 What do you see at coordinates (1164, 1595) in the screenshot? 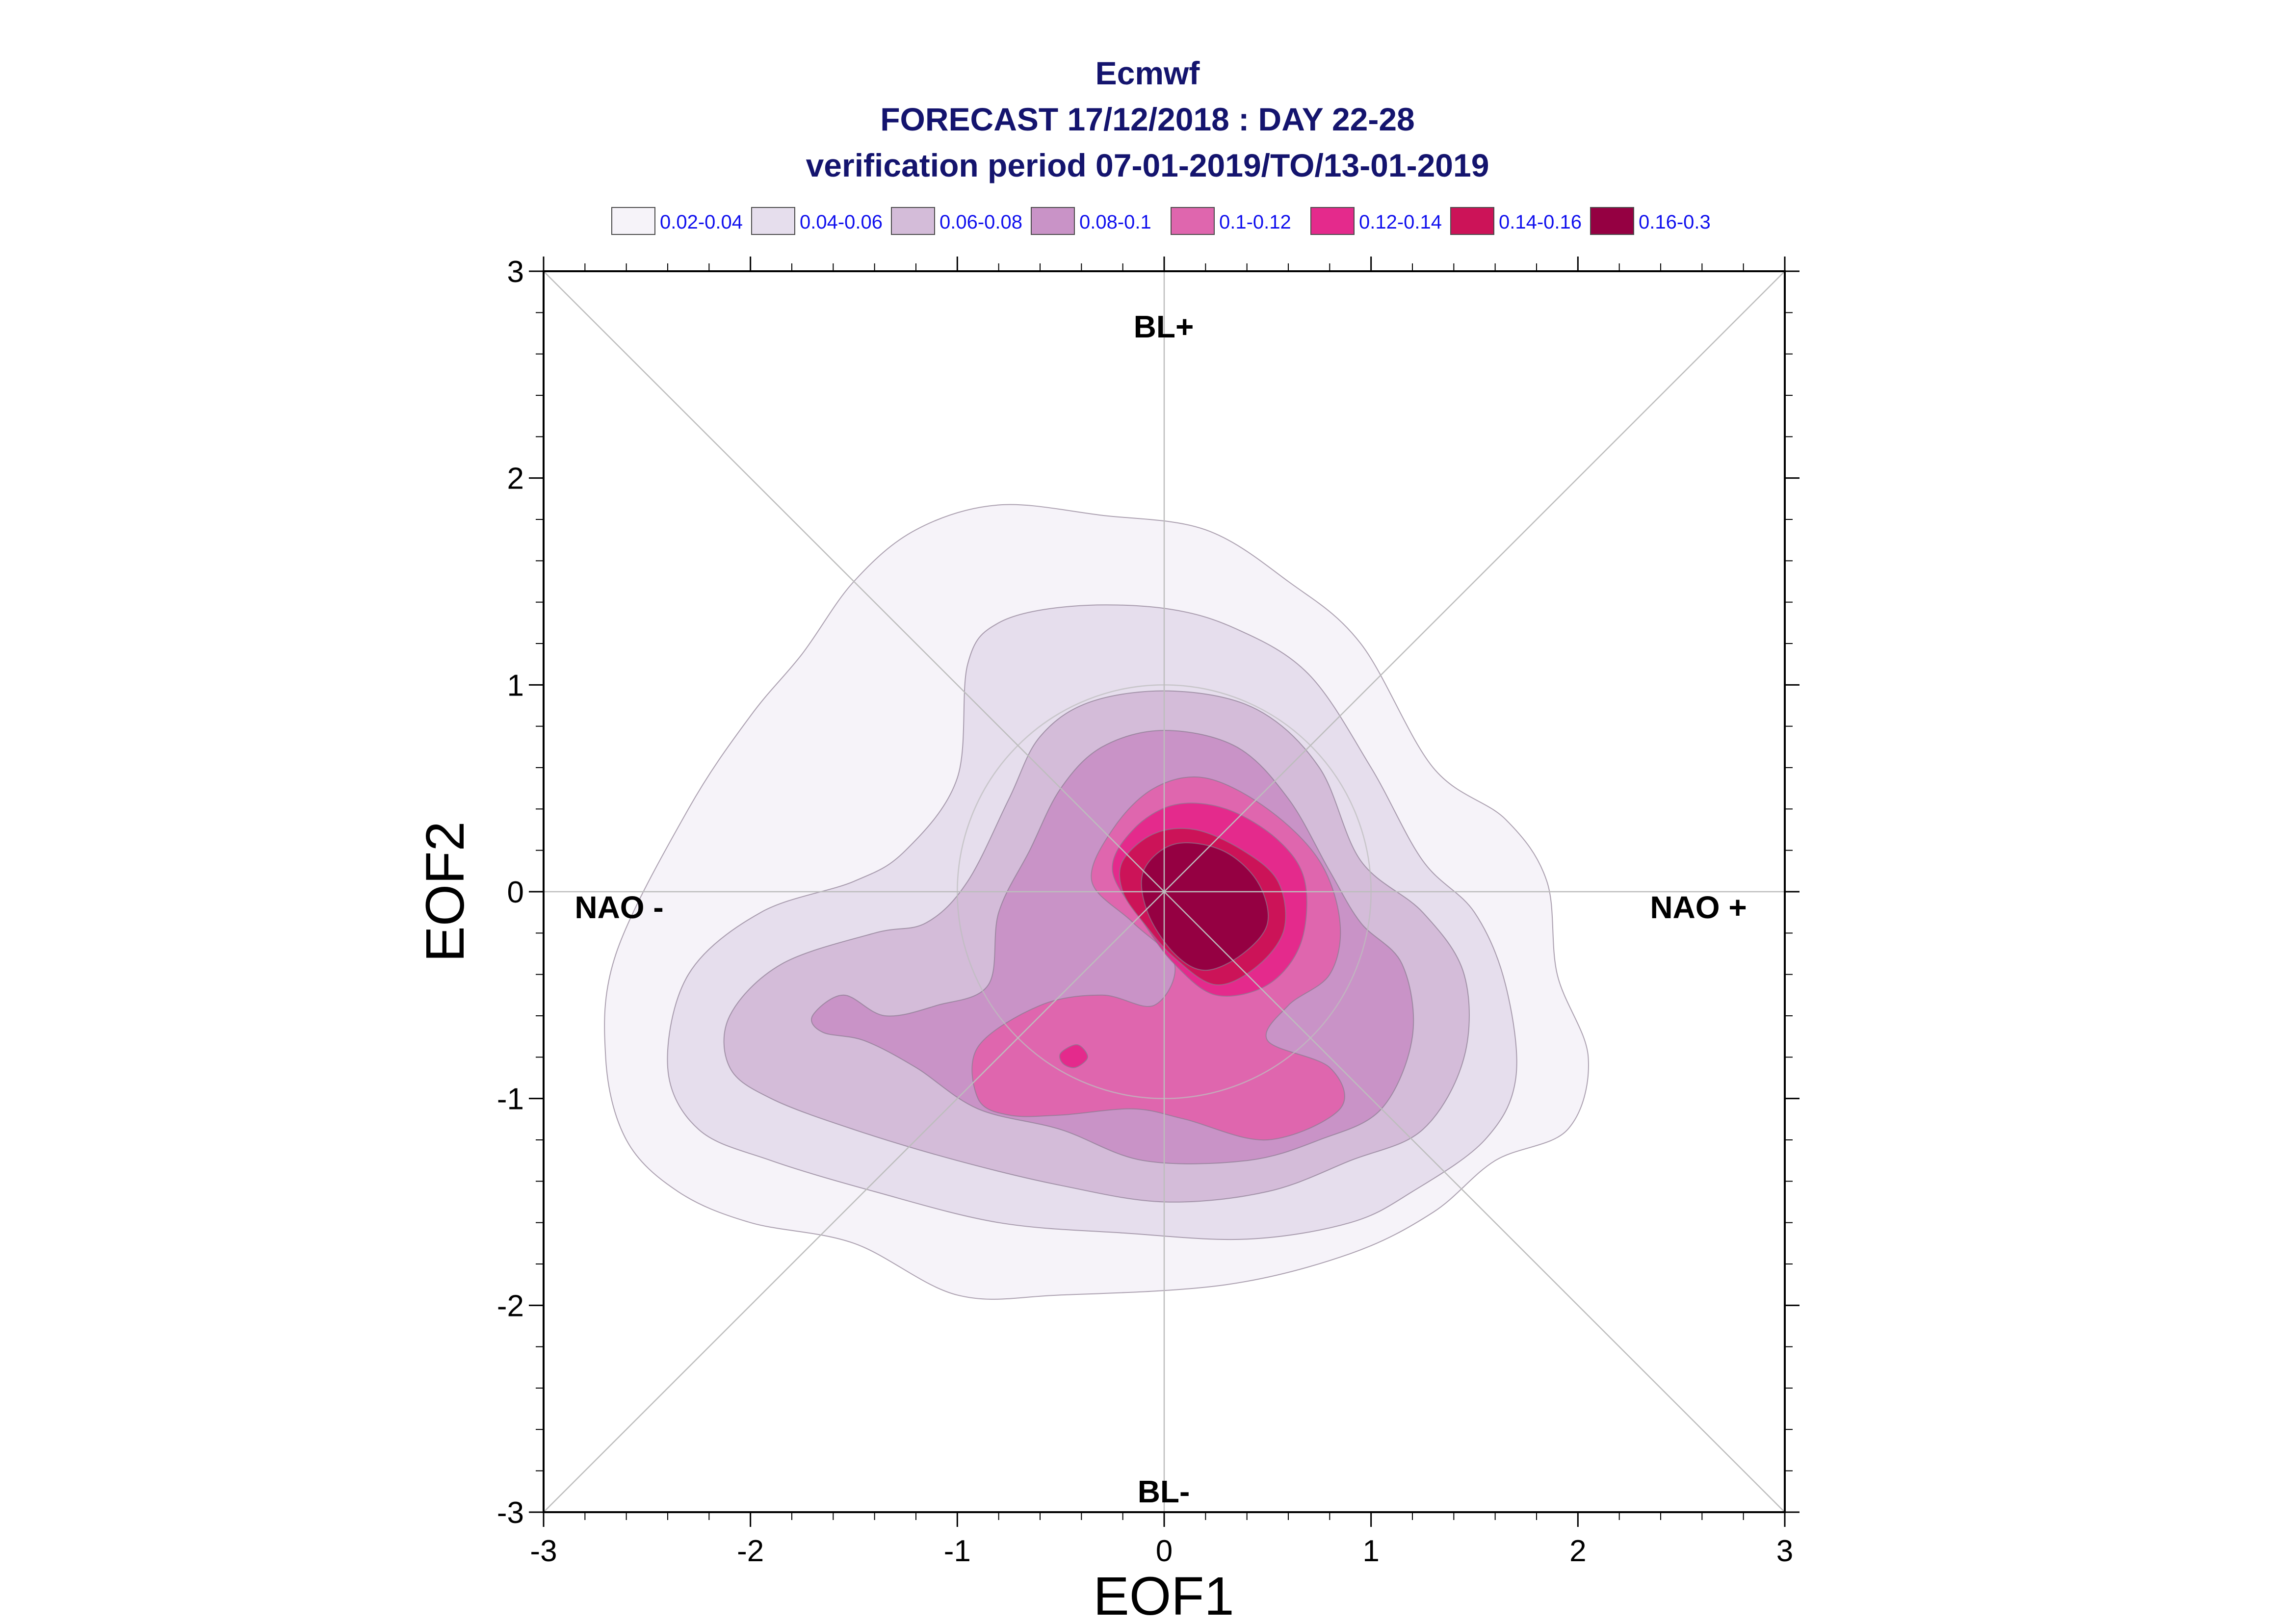
I see `x-axis-title: EOF1` at bounding box center [1164, 1595].